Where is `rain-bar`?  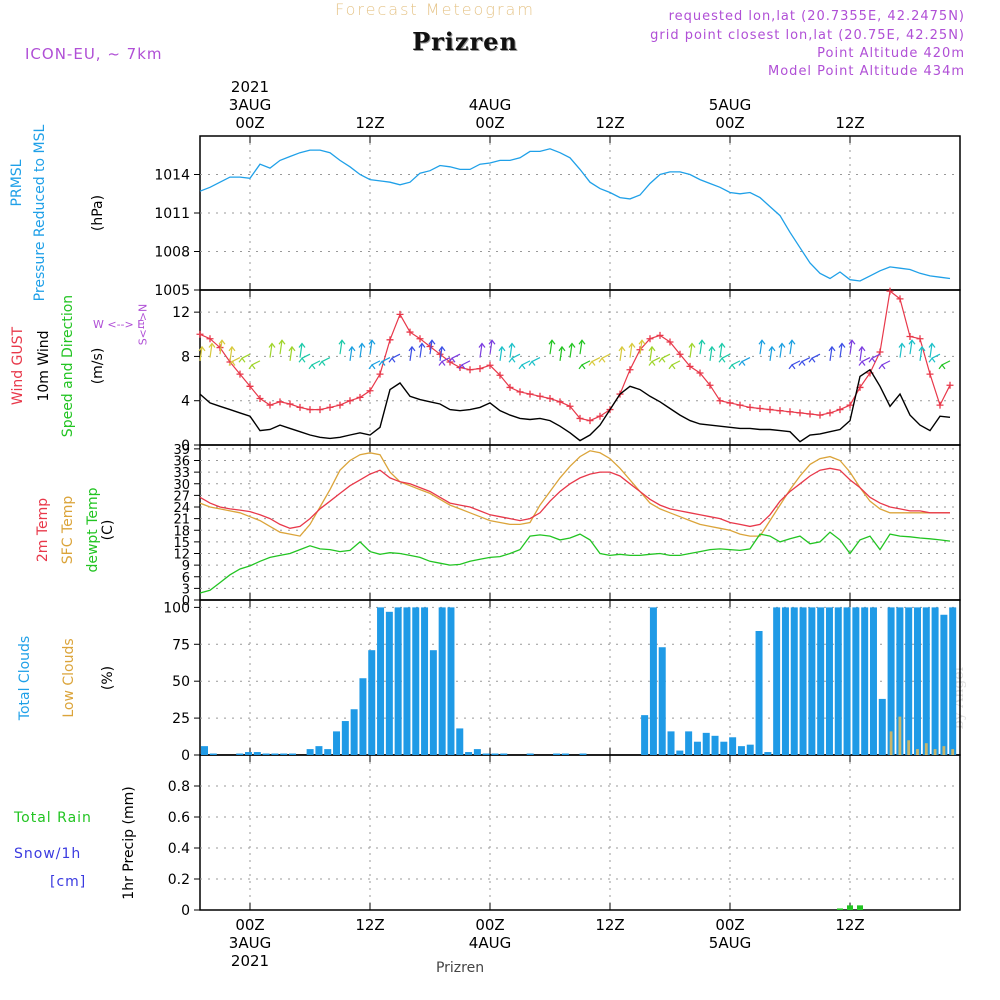 rain-bar is located at coordinates (860, 907).